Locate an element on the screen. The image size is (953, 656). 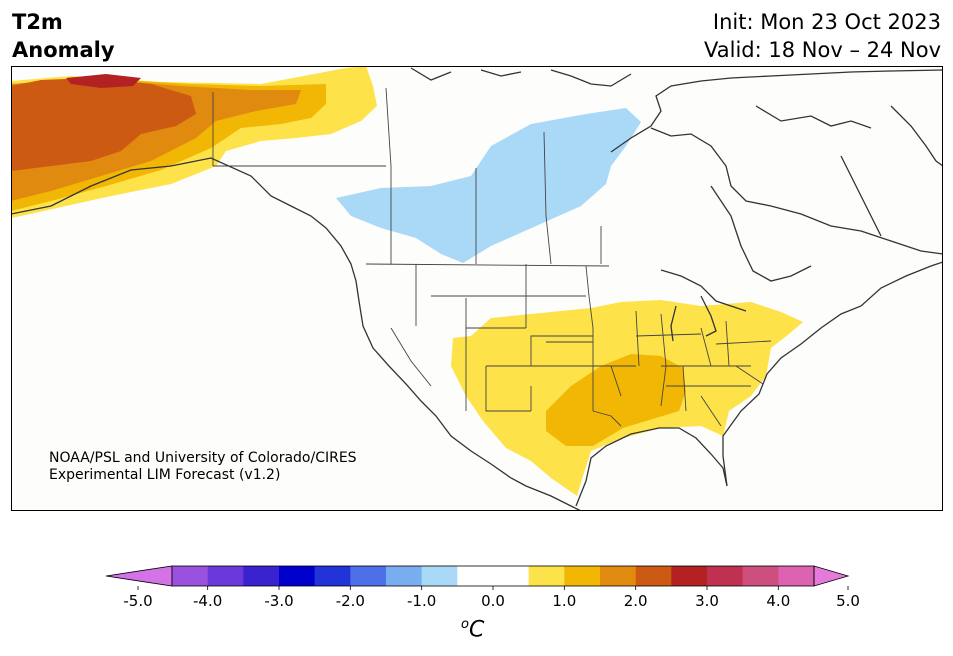
colorbar-tick-label: -2.0 is located at coordinates (350, 601).